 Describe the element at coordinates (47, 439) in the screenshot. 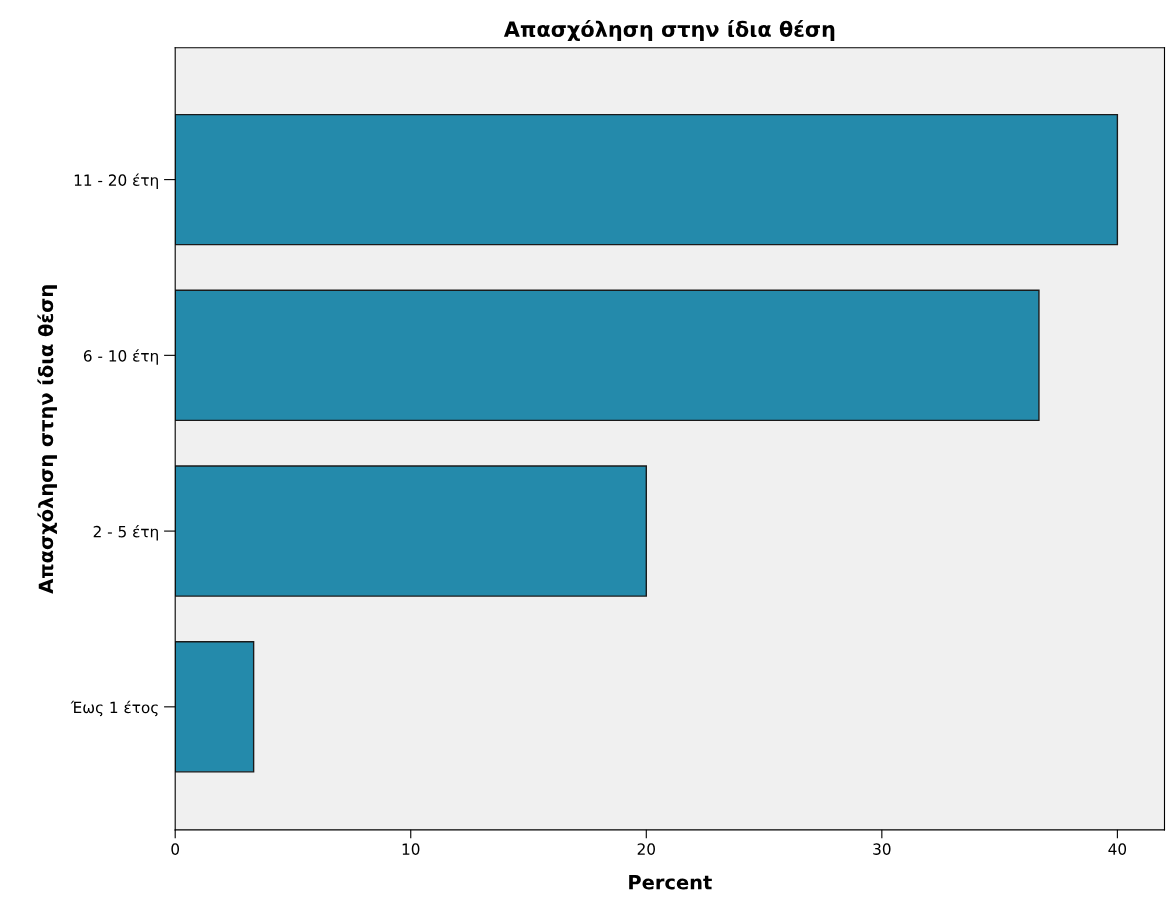

I see `y-axis-title: Απασχόληση στην ίδια θέση` at that location.